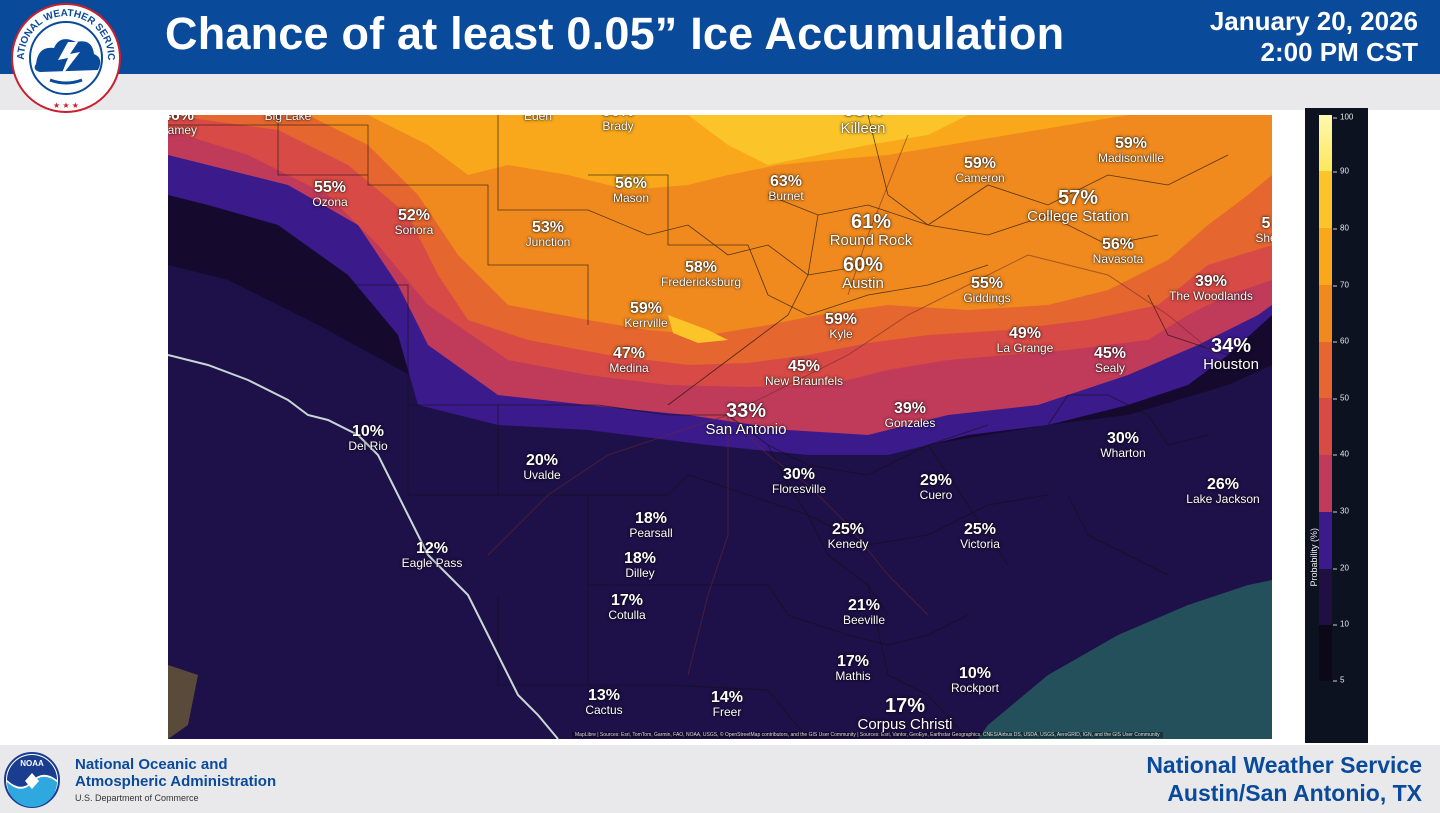  Describe the element at coordinates (910, 423) in the screenshot. I see `location-city-name: Gonzales` at that location.